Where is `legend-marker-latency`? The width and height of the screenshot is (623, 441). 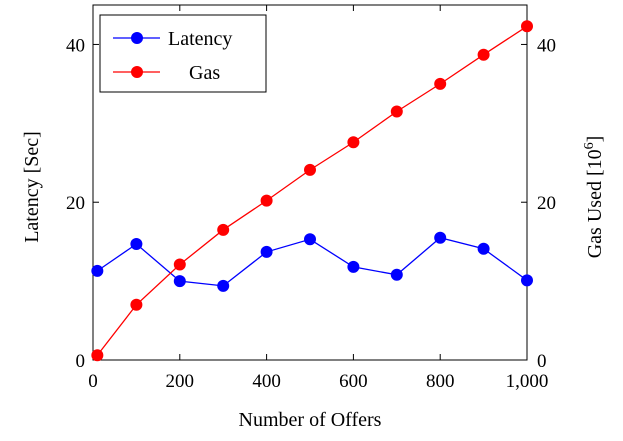 legend-marker-latency is located at coordinates (137, 38).